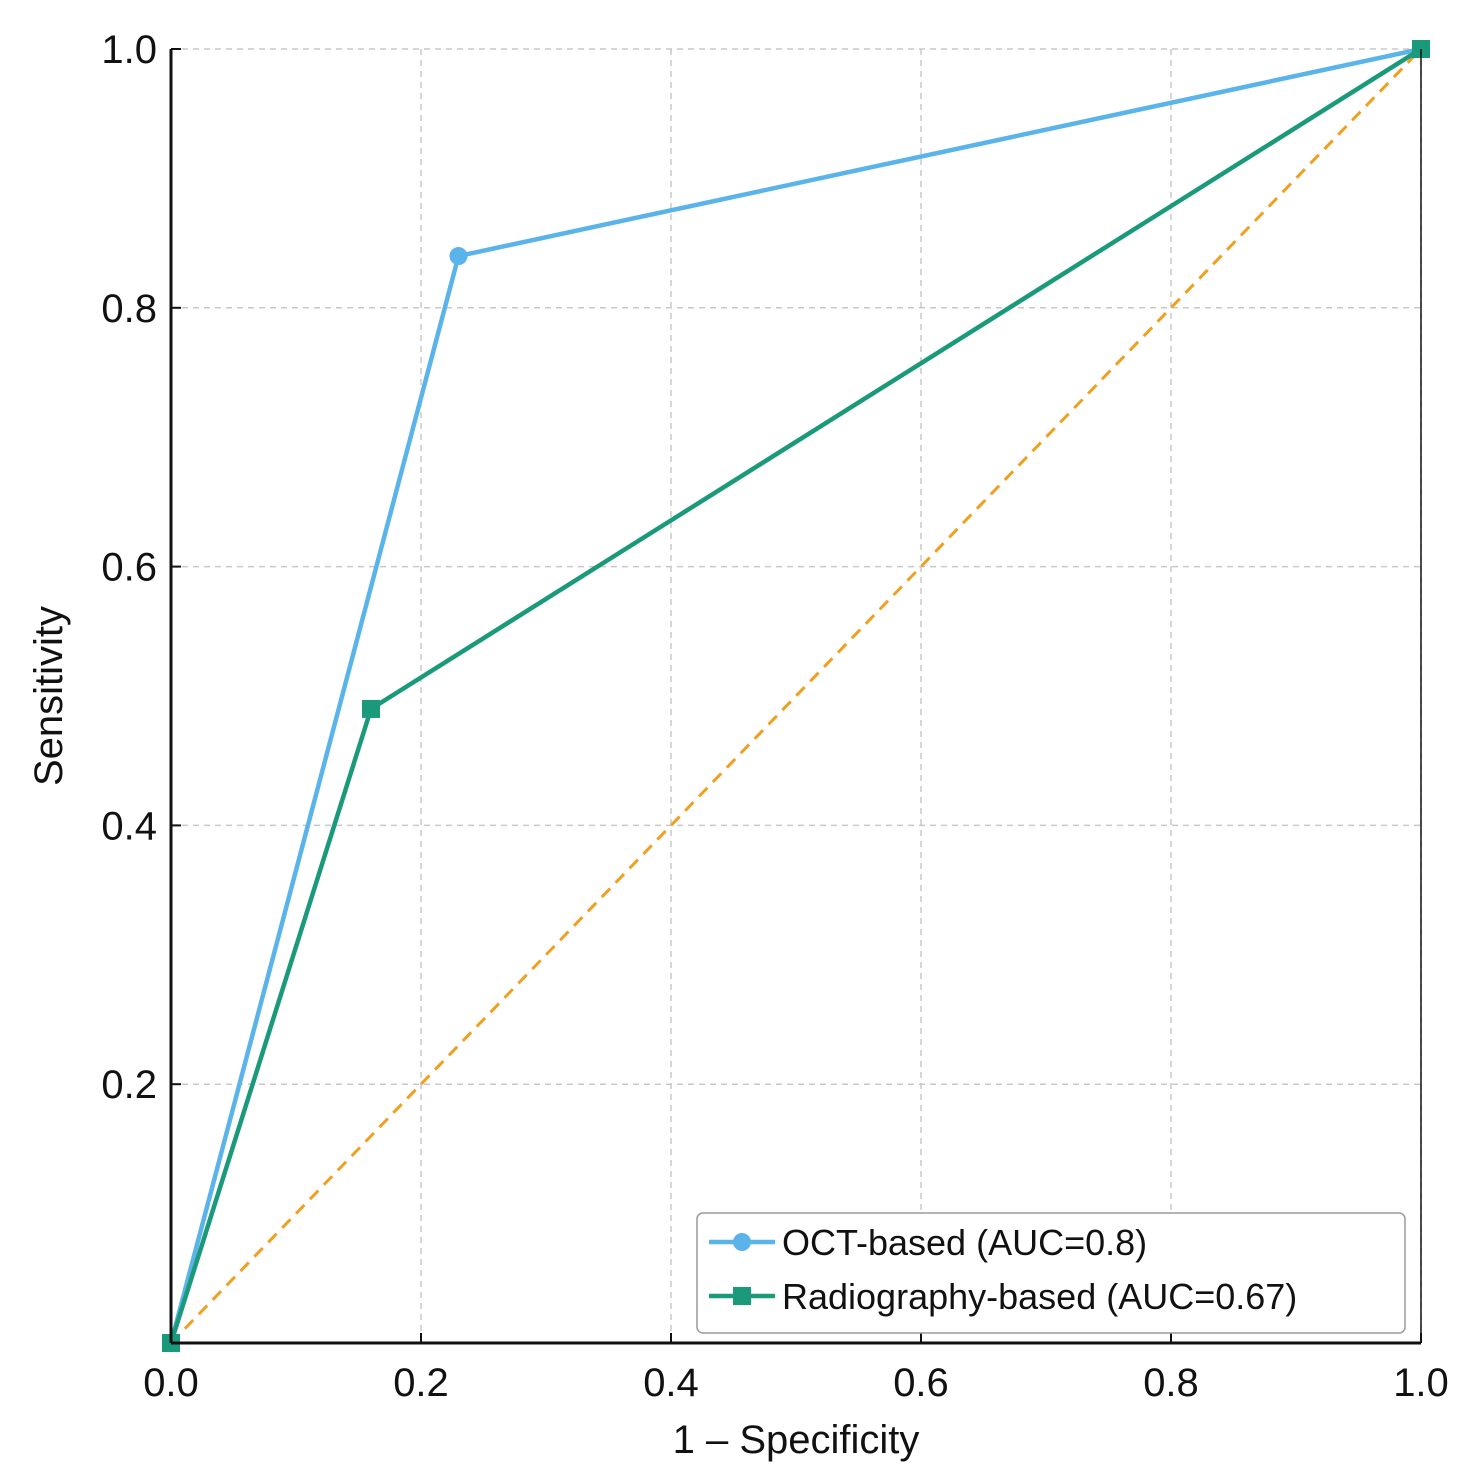 The image size is (1477, 1480). Describe the element at coordinates (964, 1242) in the screenshot. I see `legend-label-0: OCT-based (AUC=0.8)` at that location.